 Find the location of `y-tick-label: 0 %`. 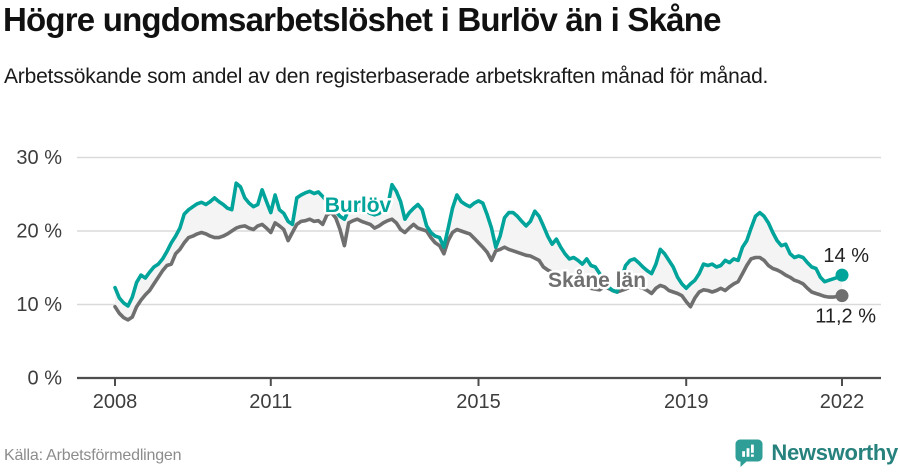

y-tick-label: 0 % is located at coordinates (45, 379).